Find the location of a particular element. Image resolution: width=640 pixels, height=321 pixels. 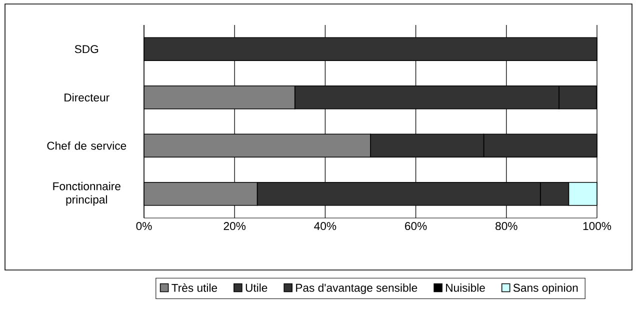

x-tick-label: 60% is located at coordinates (416, 226).